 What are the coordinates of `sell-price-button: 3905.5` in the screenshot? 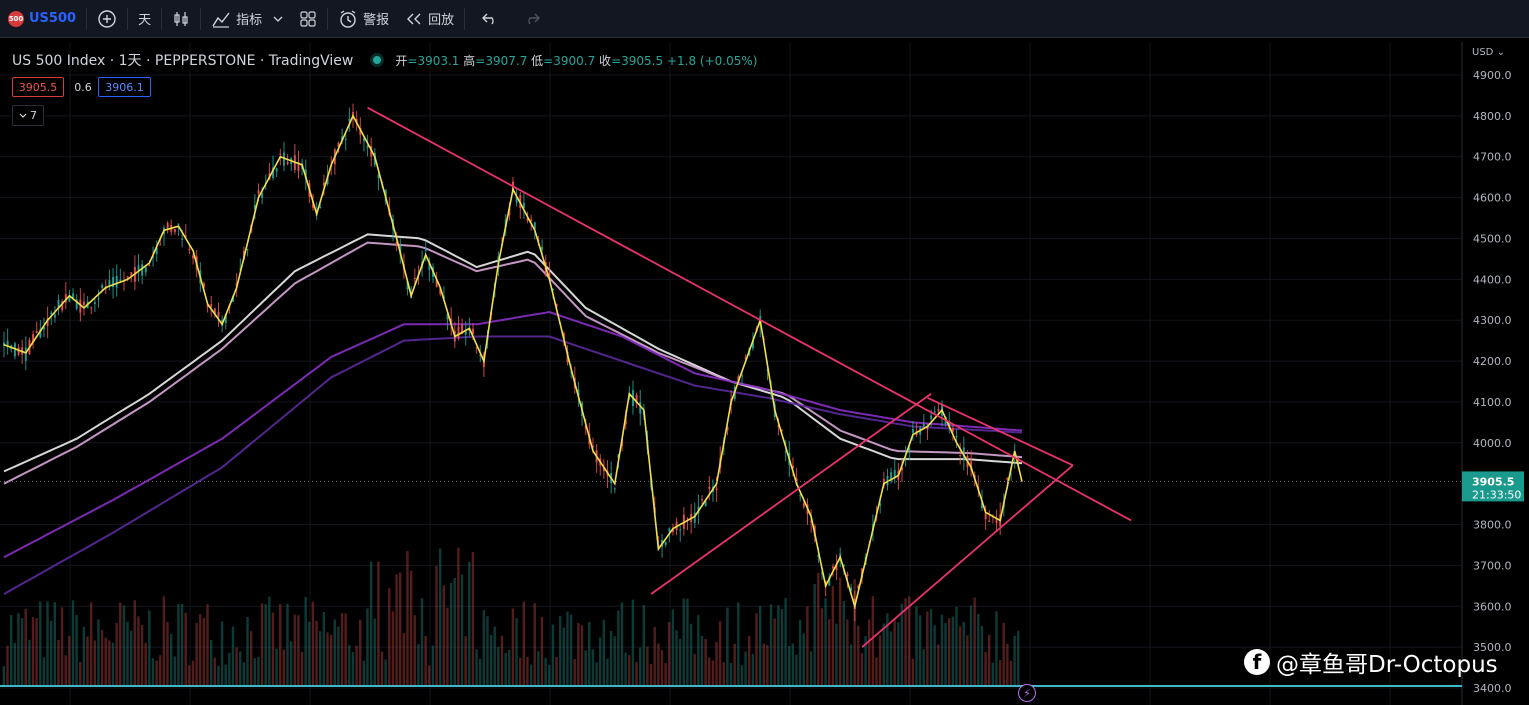 It's located at (38, 87).